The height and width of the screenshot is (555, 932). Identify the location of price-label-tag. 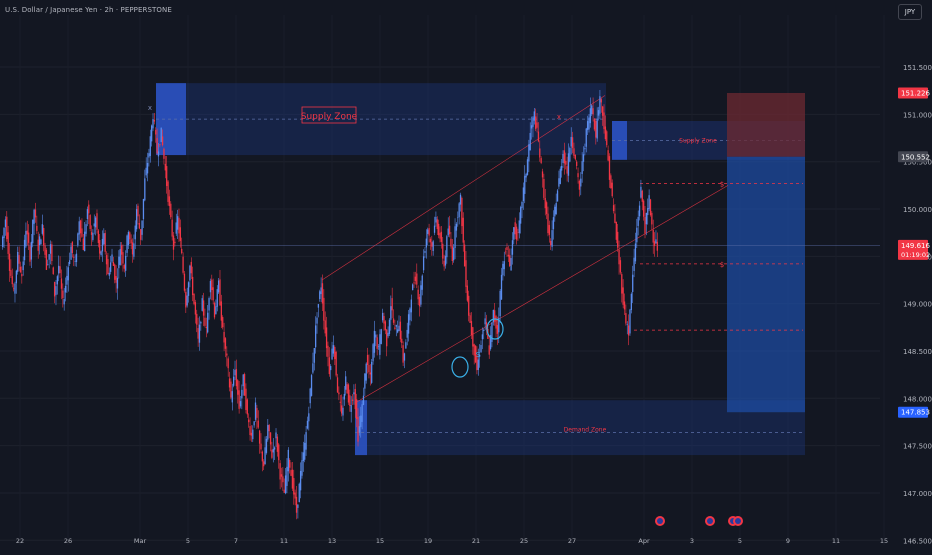
(913, 249).